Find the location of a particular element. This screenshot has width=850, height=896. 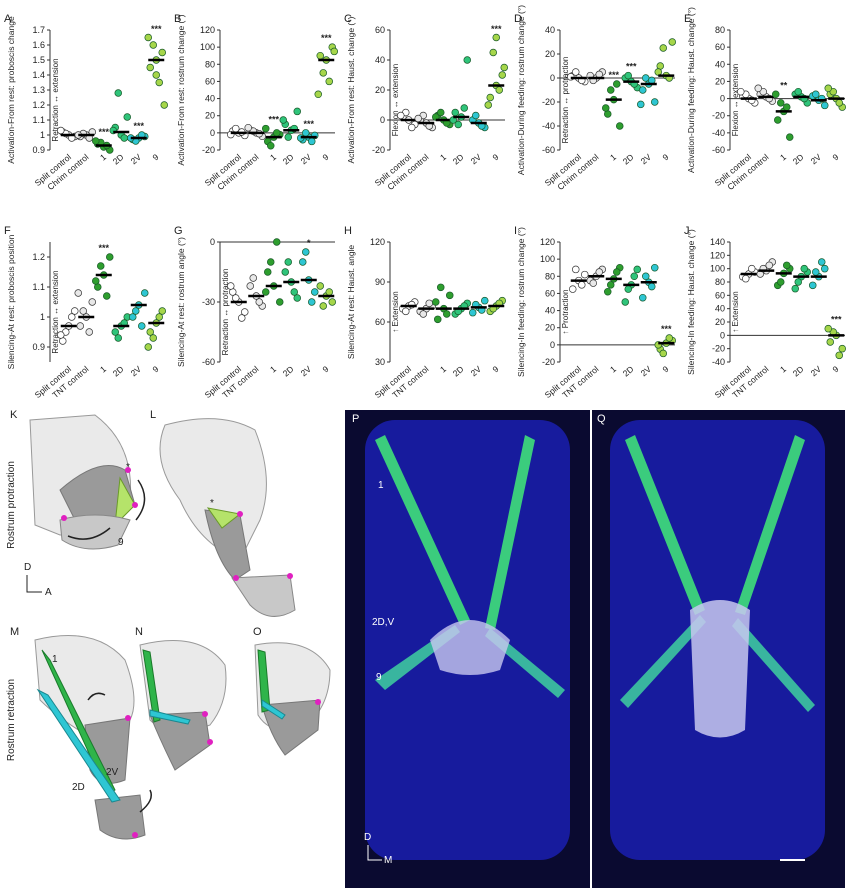

diagram-o: O is located at coordinates (292, 691).